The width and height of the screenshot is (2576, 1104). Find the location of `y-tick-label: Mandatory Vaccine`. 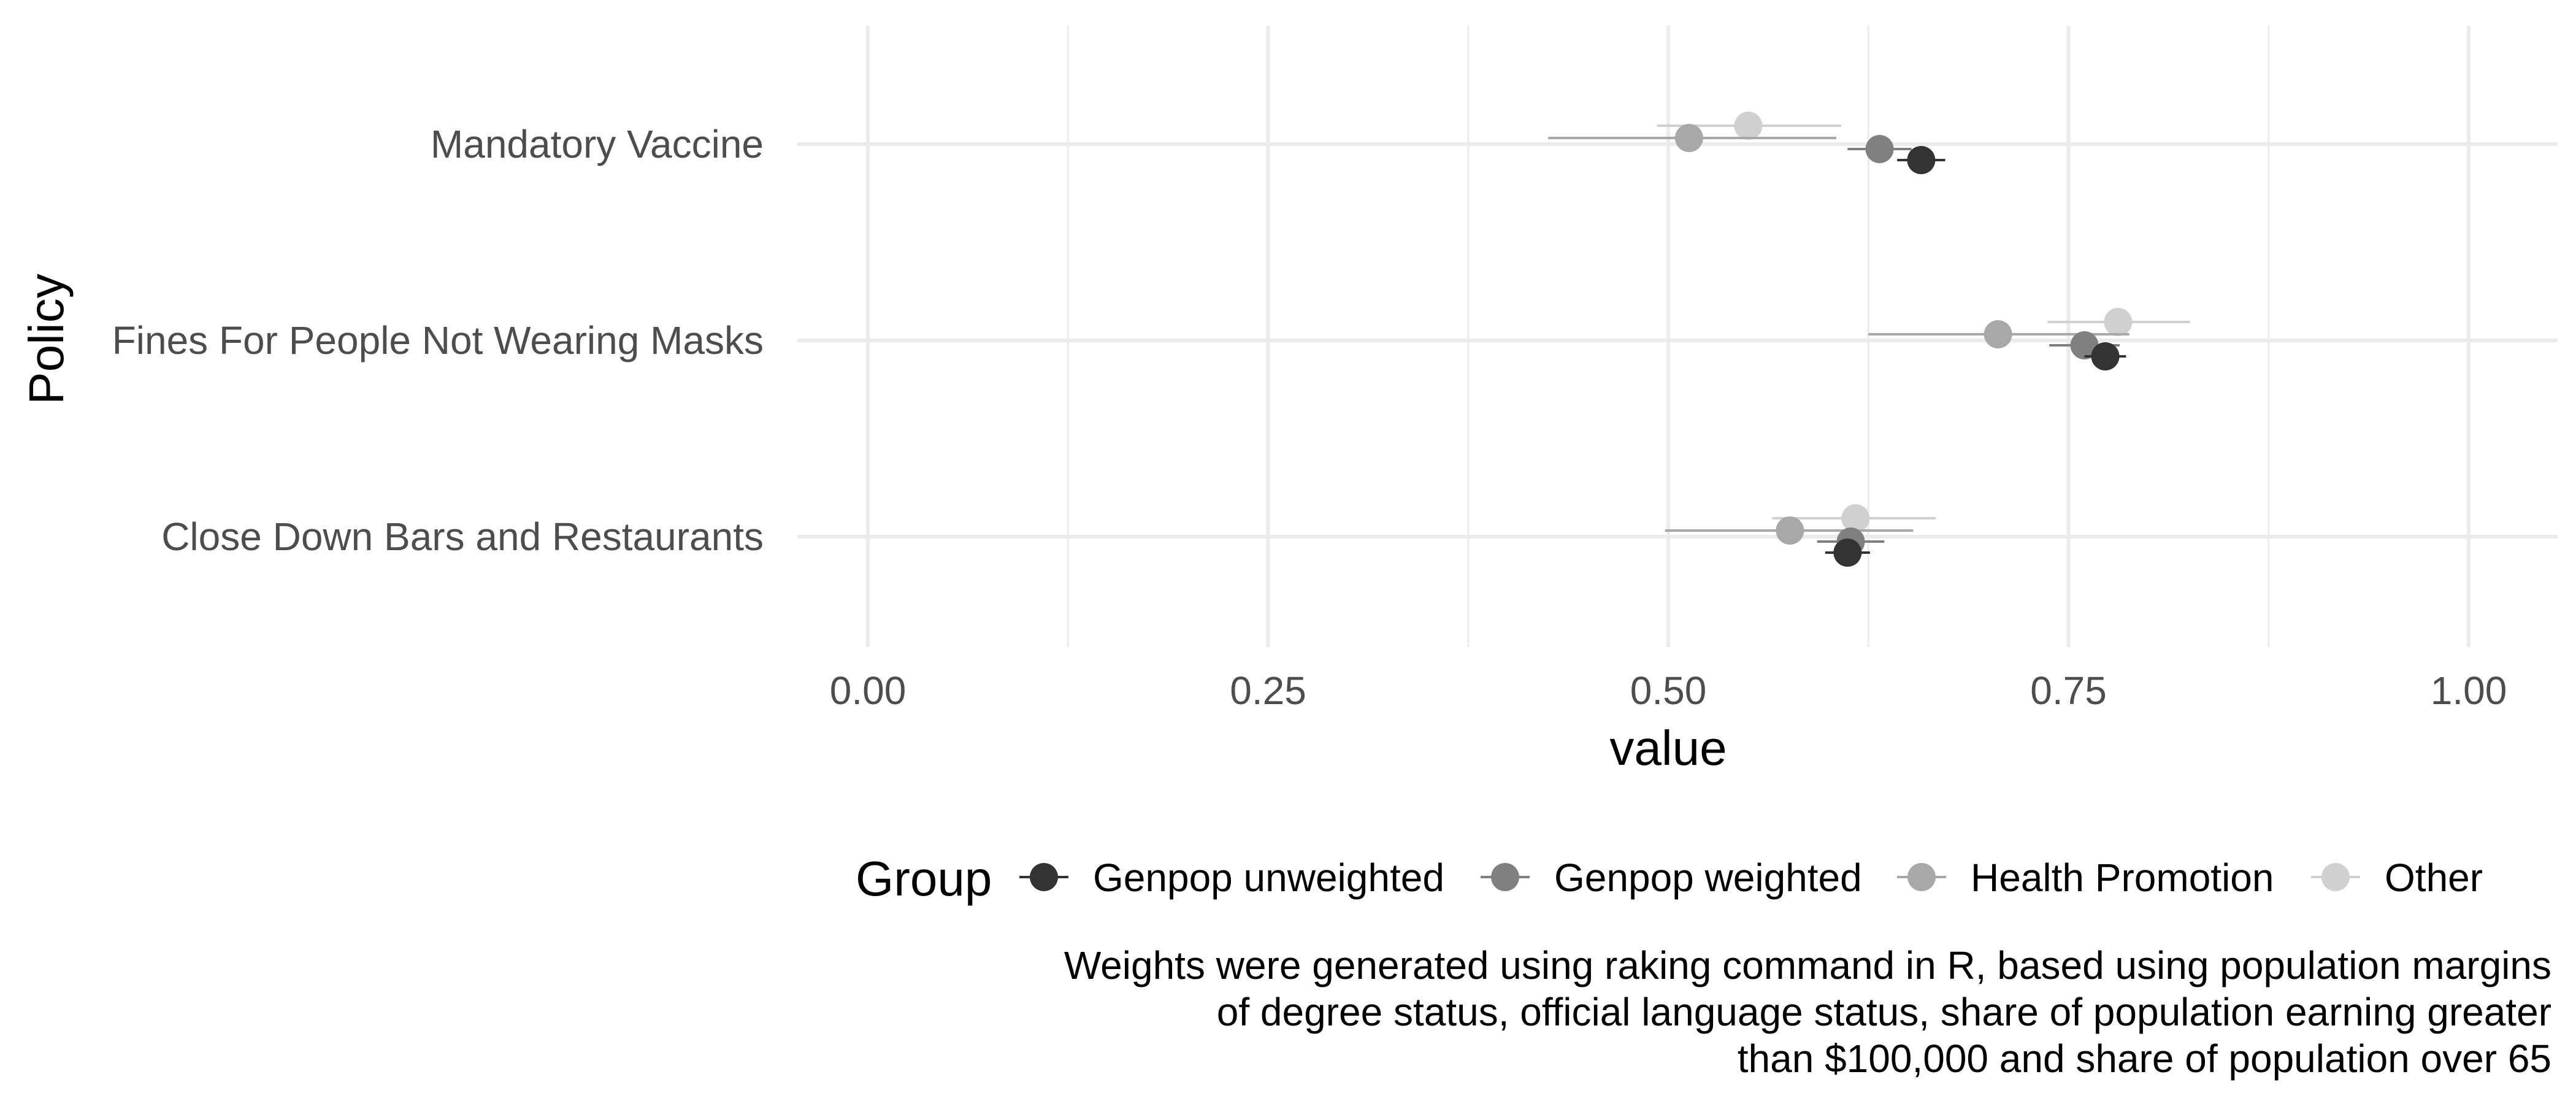

y-tick-label: Mandatory Vaccine is located at coordinates (597, 144).